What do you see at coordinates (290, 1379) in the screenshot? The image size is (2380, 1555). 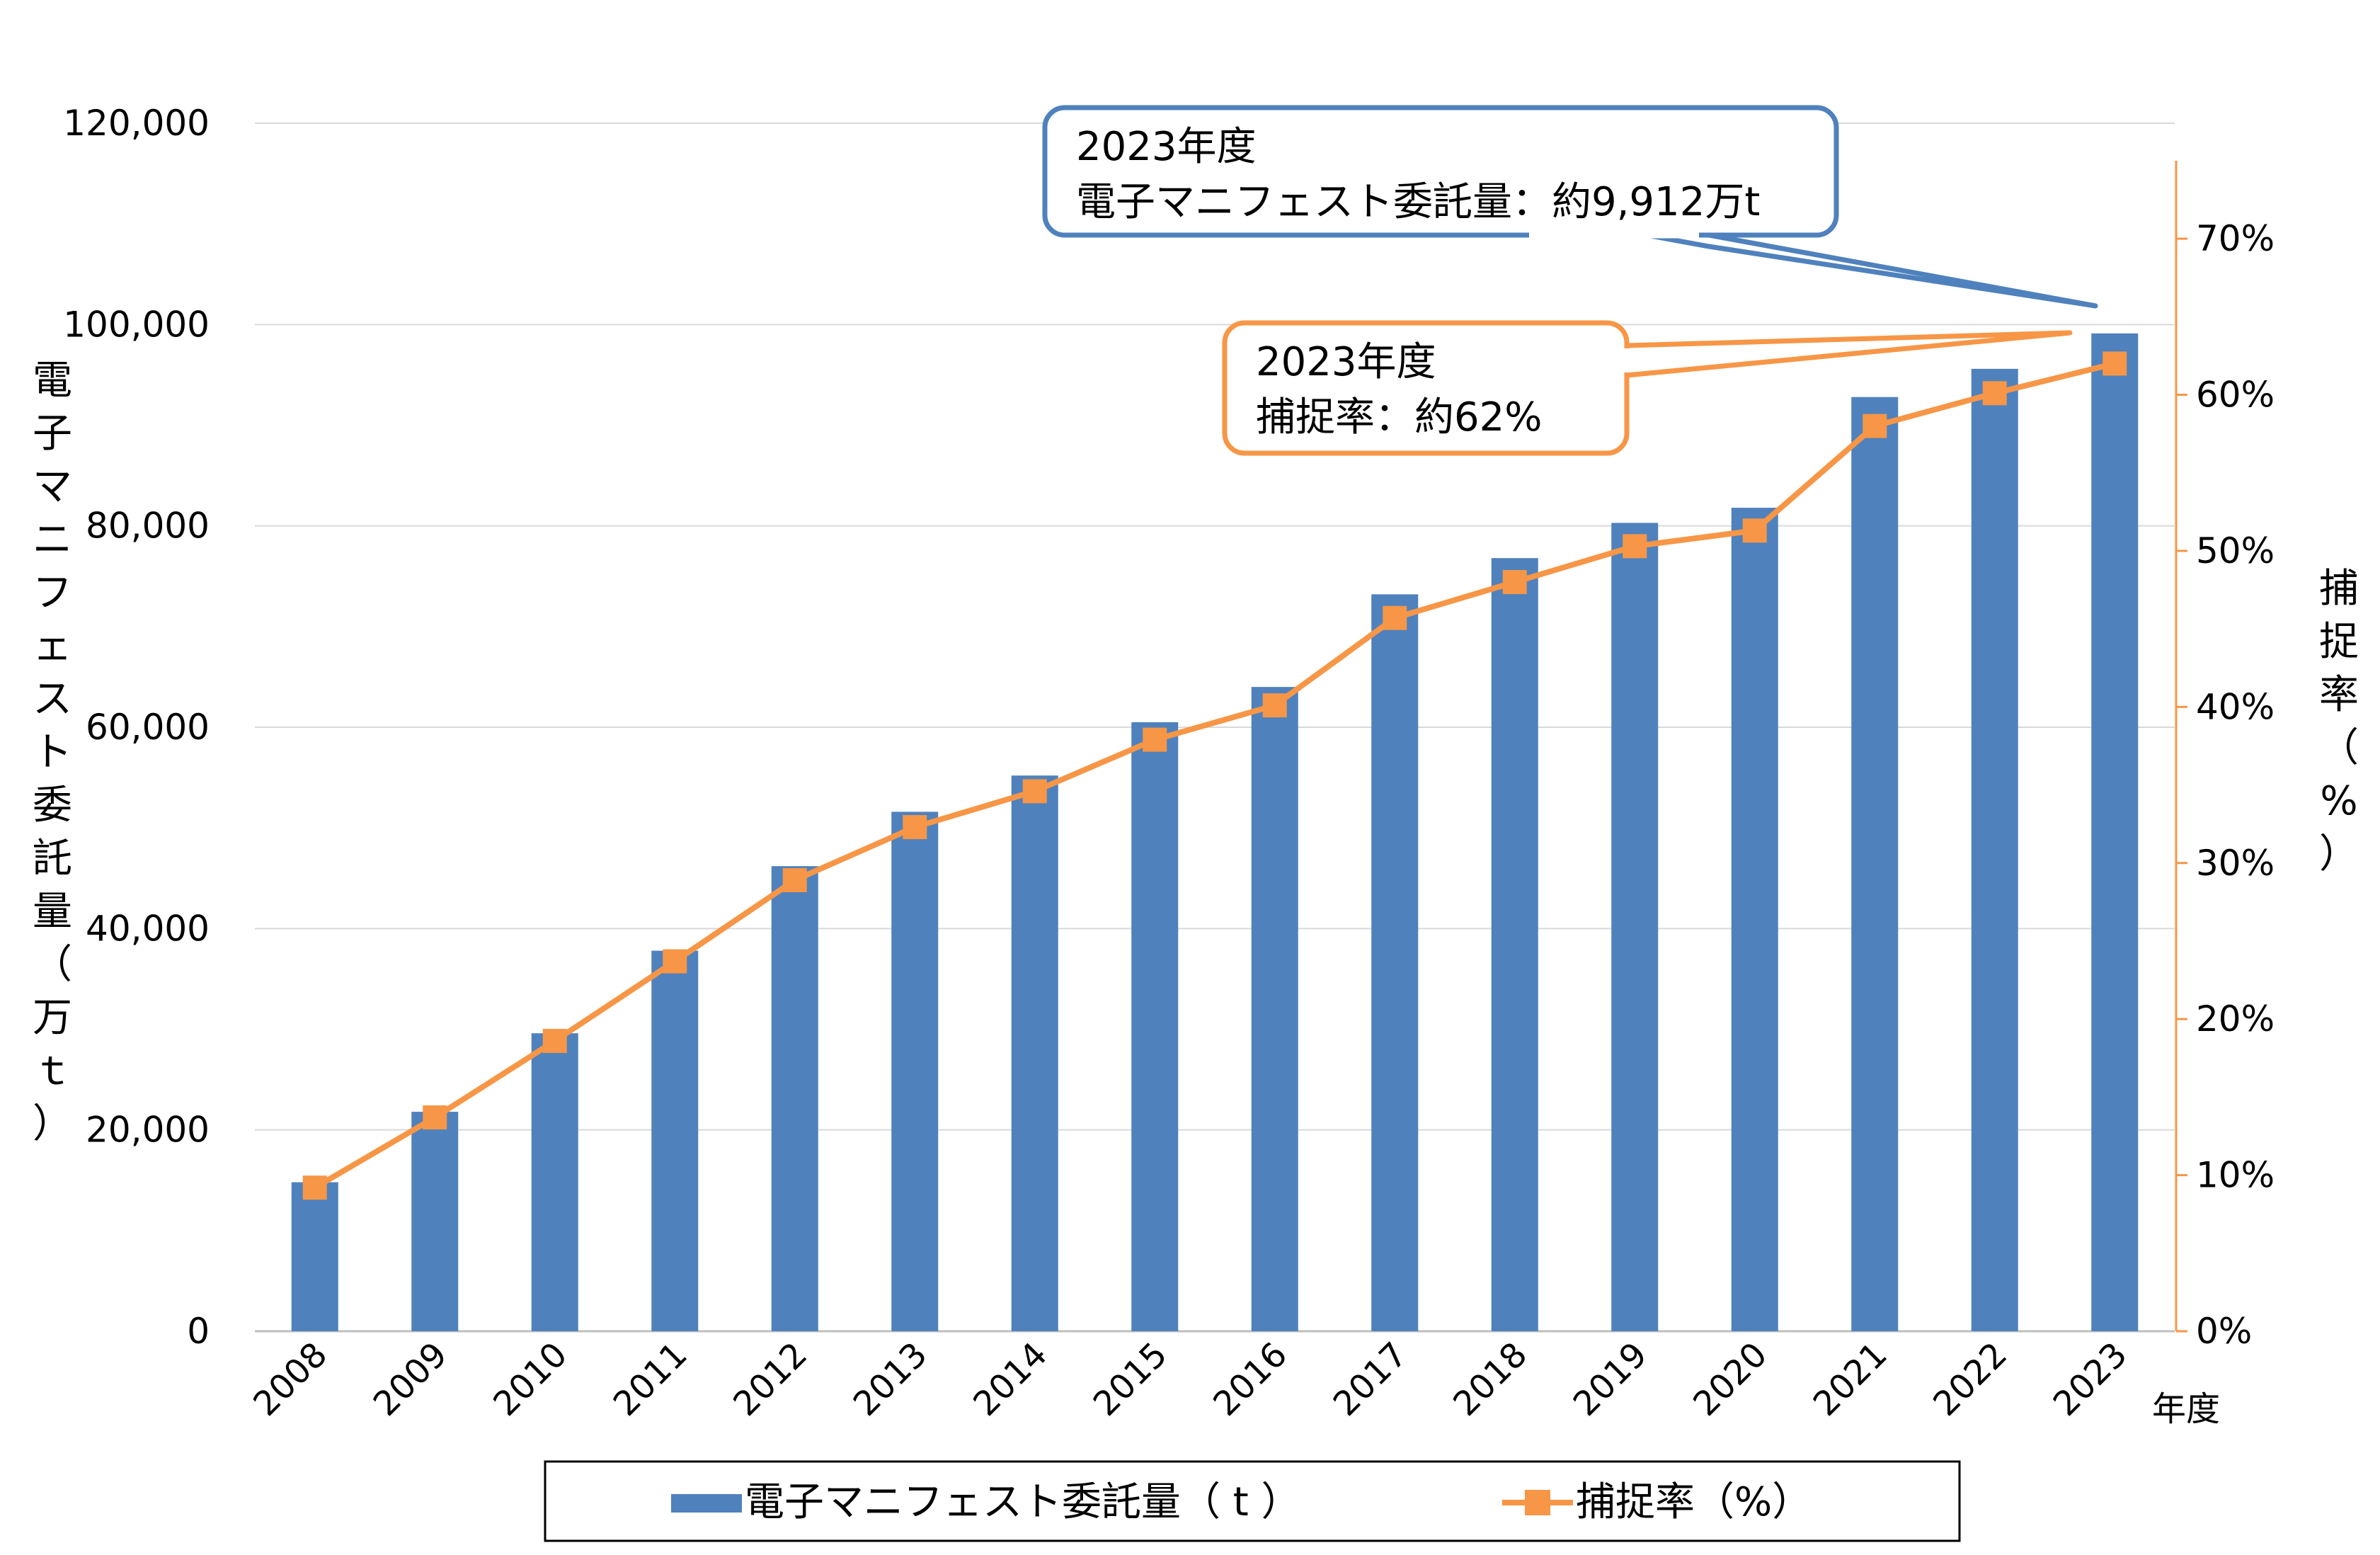 I see `x-tick-label: 2008` at bounding box center [290, 1379].